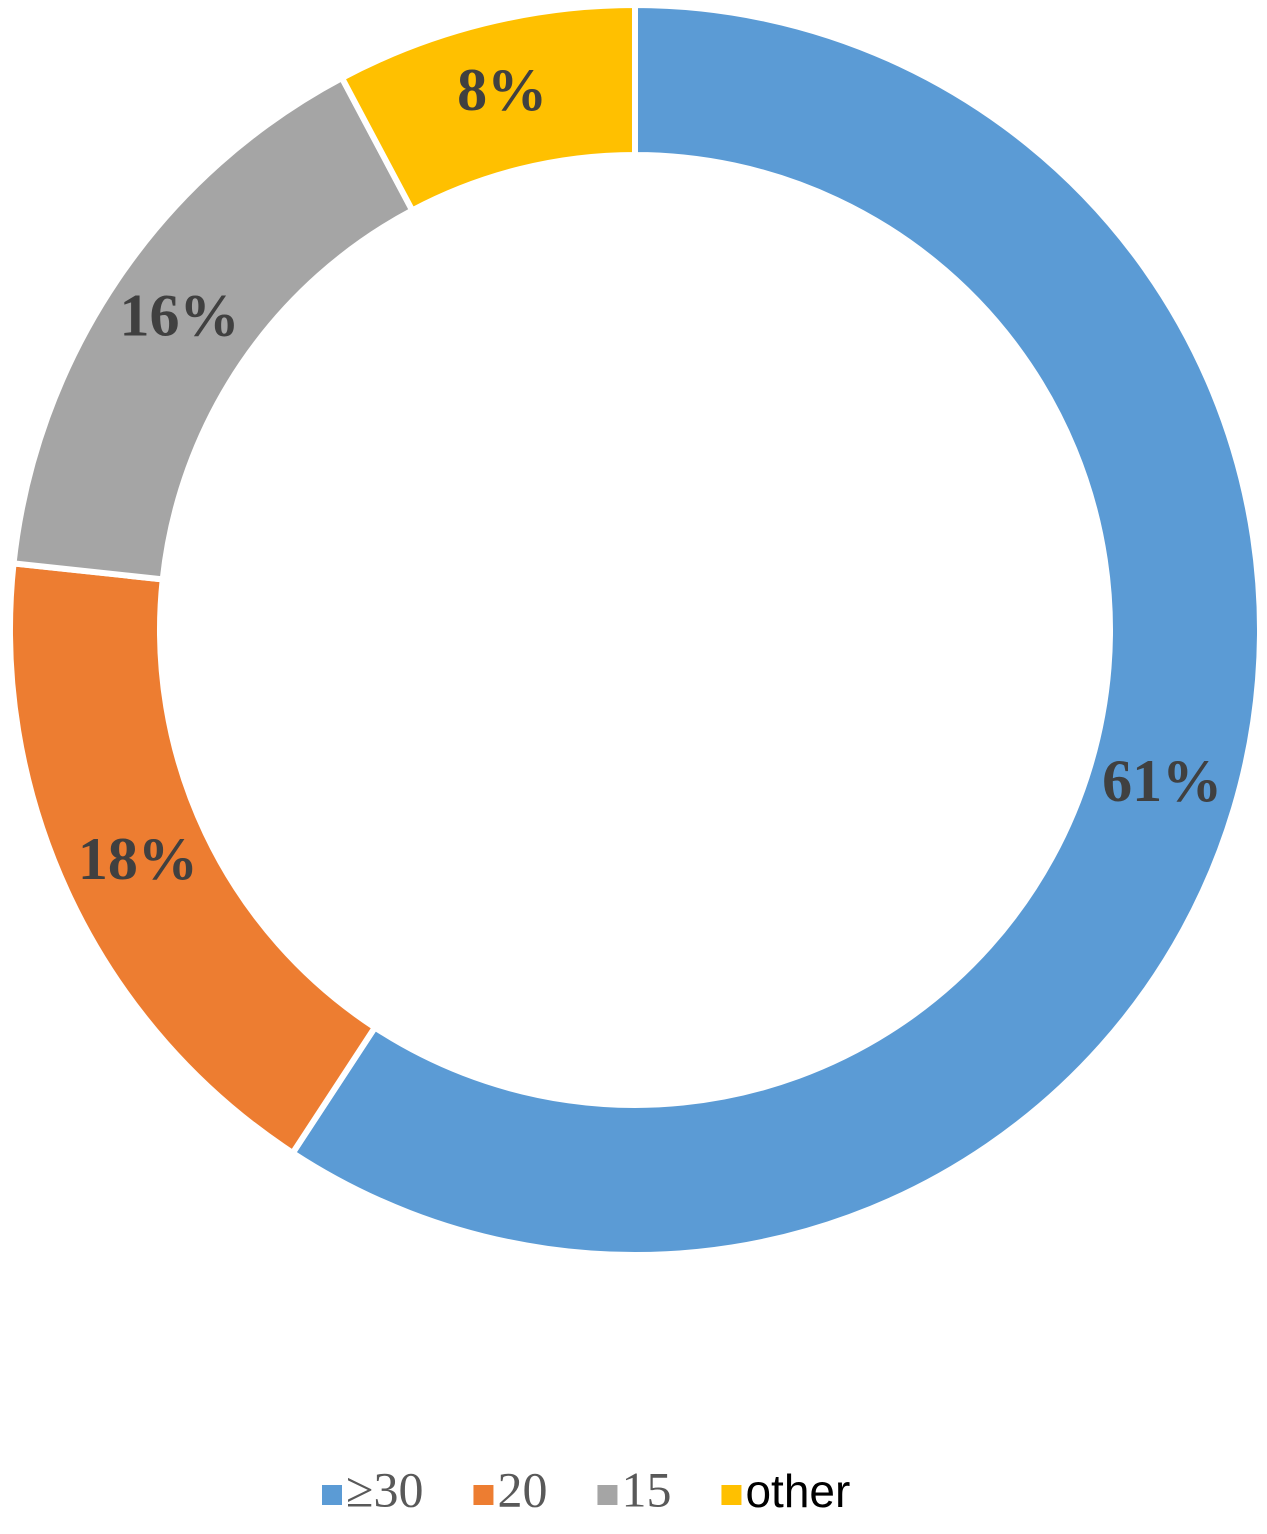 Image resolution: width=1267 pixels, height=1534 pixels. Describe the element at coordinates (797, 1491) in the screenshot. I see `legend-label: other` at that location.